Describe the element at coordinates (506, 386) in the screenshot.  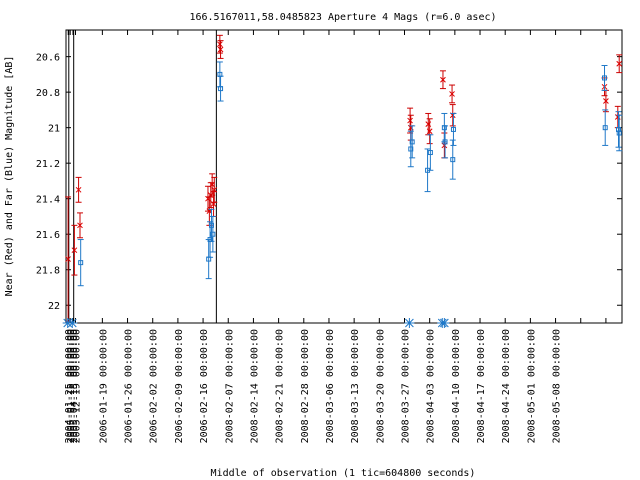
I see `x-tick-label: 2008-04-24 00:00:00` at that location.